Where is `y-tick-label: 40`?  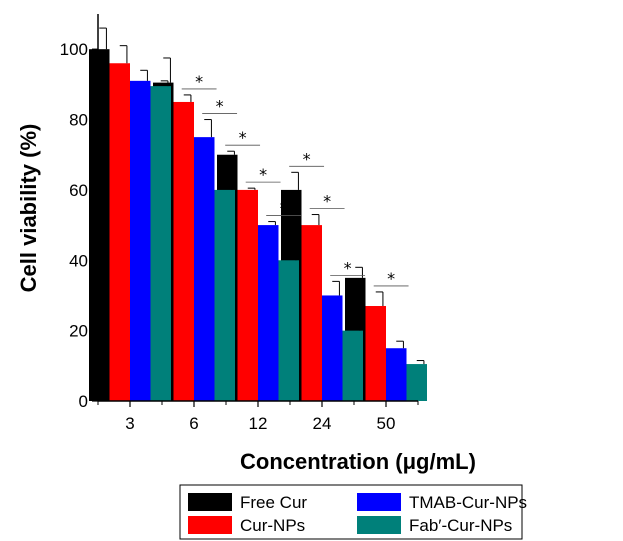
y-tick-label: 40 is located at coordinates (78, 260).